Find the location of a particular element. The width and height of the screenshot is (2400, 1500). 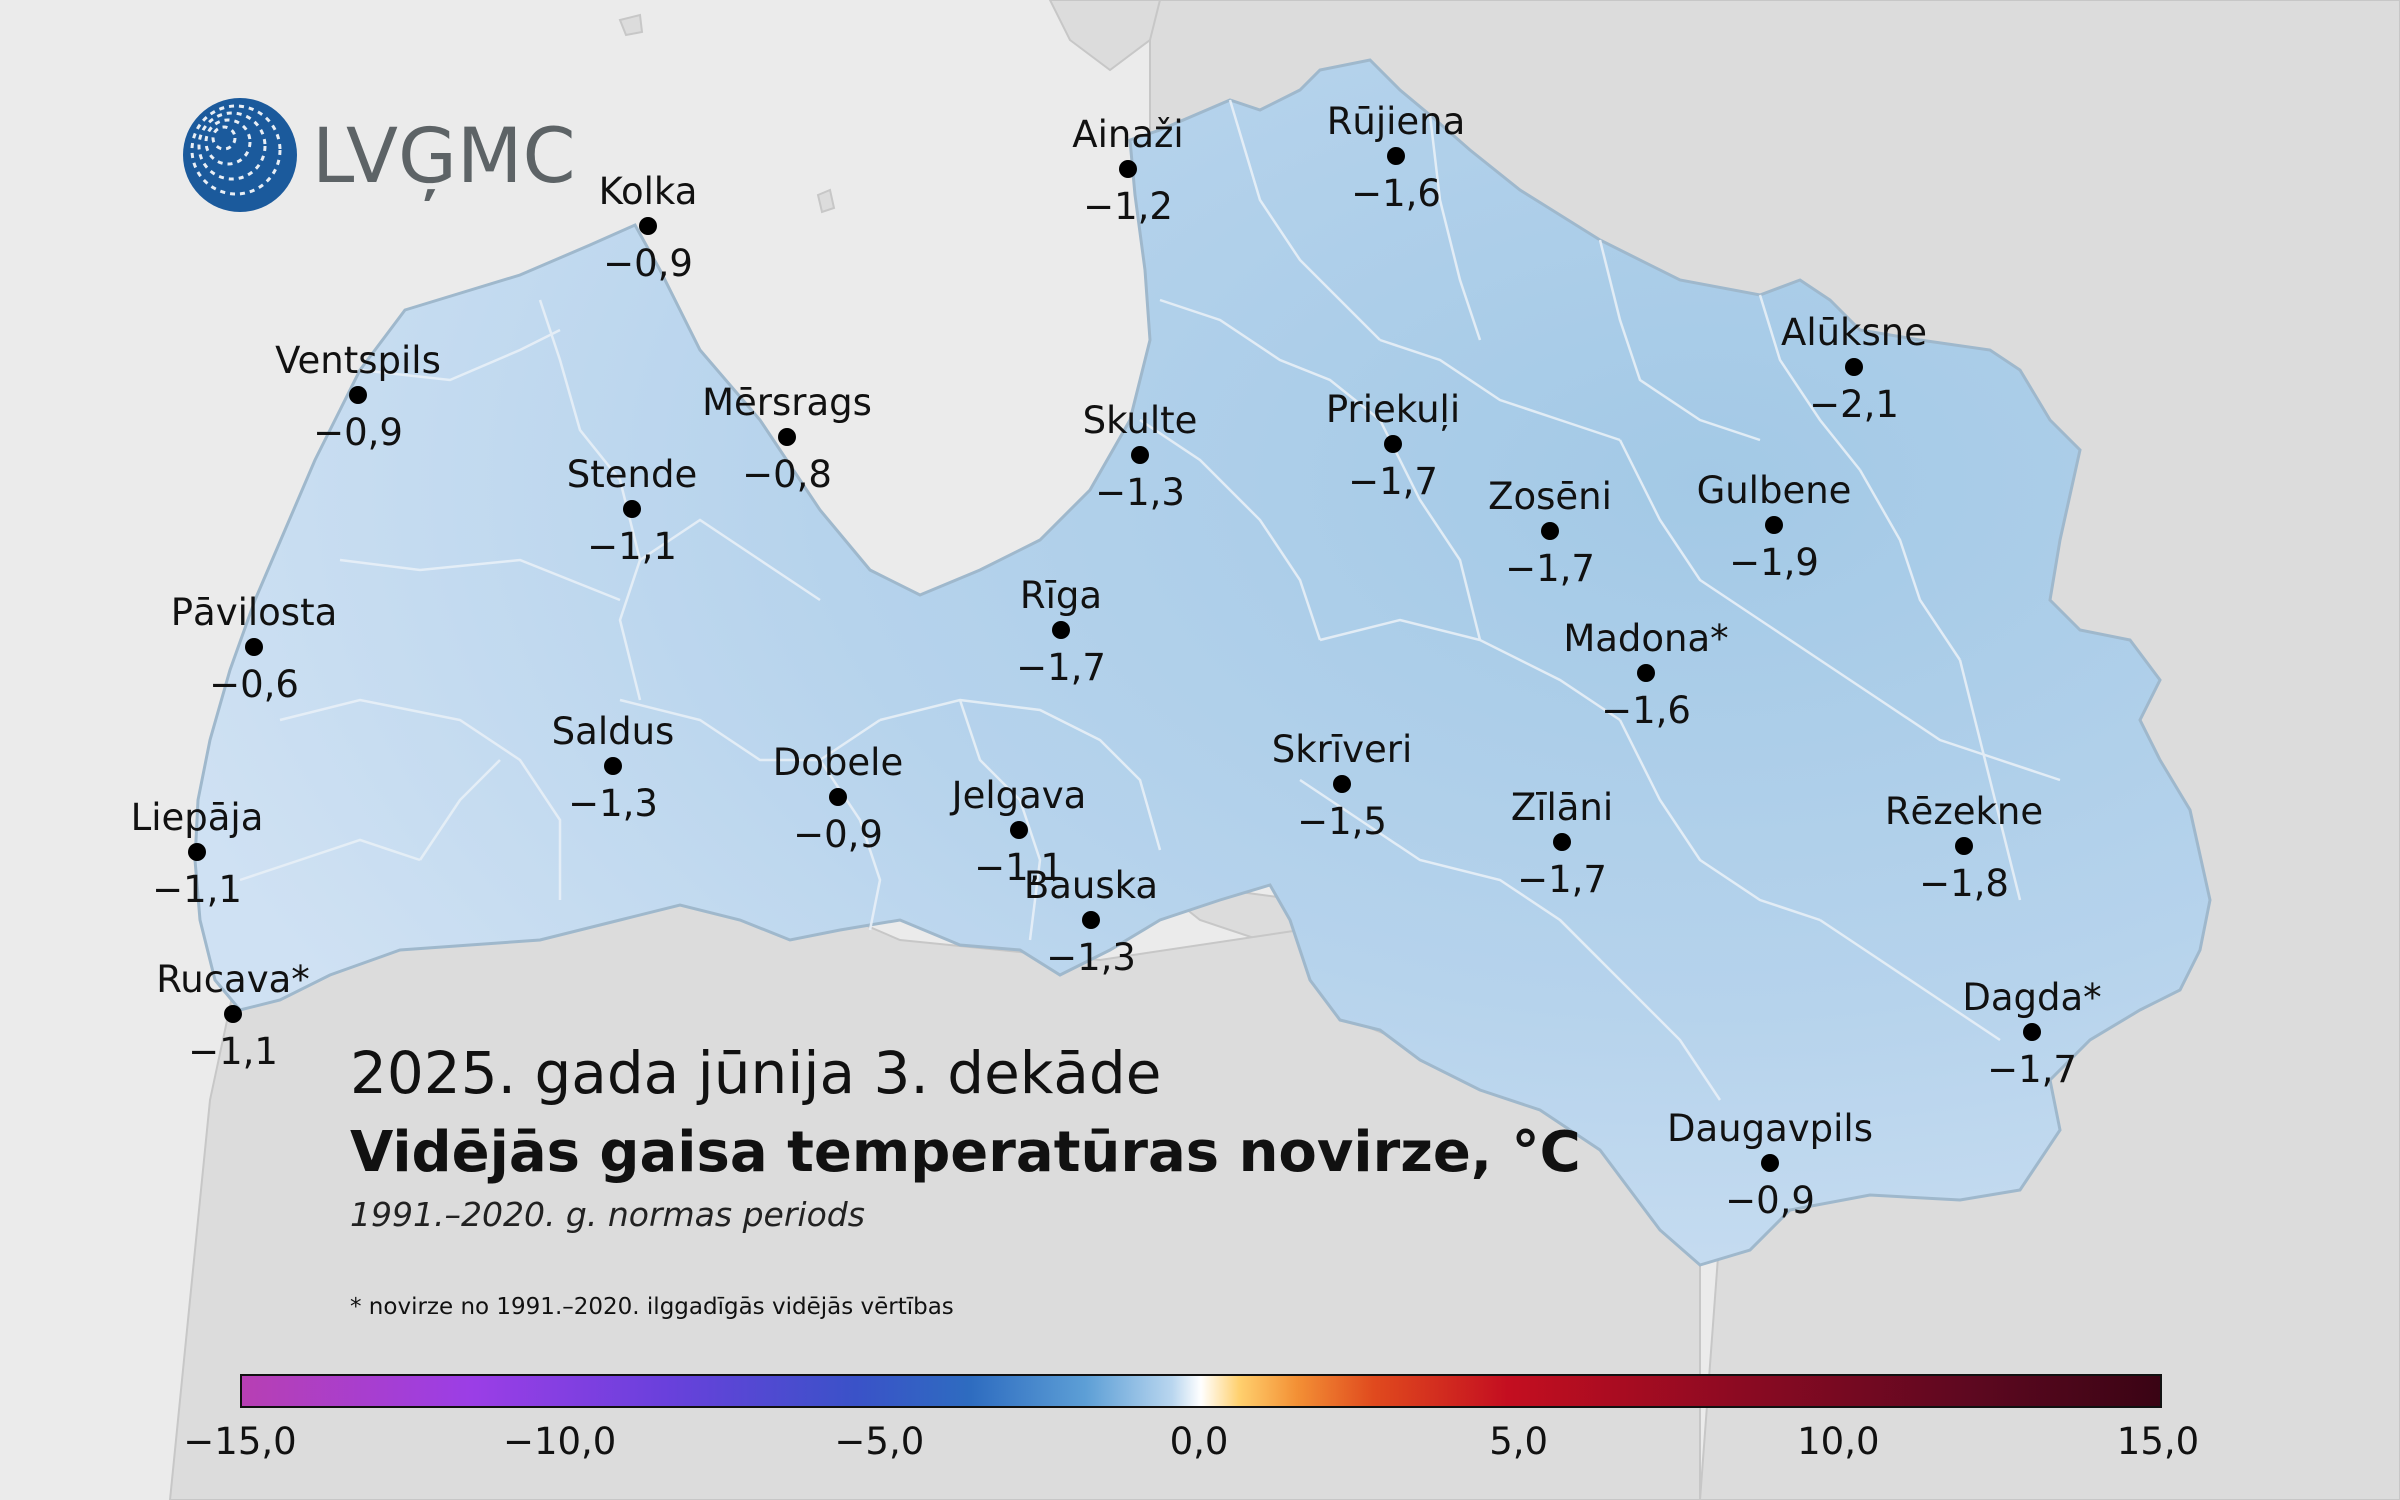

station-skulte: Skulte −1,3 is located at coordinates (1140, 456).